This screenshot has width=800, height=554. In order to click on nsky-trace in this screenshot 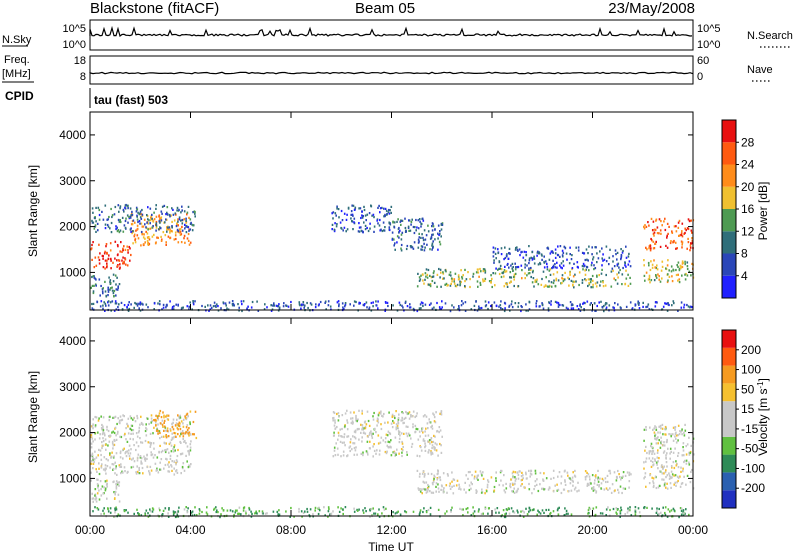, I will do `click(391, 31)`.